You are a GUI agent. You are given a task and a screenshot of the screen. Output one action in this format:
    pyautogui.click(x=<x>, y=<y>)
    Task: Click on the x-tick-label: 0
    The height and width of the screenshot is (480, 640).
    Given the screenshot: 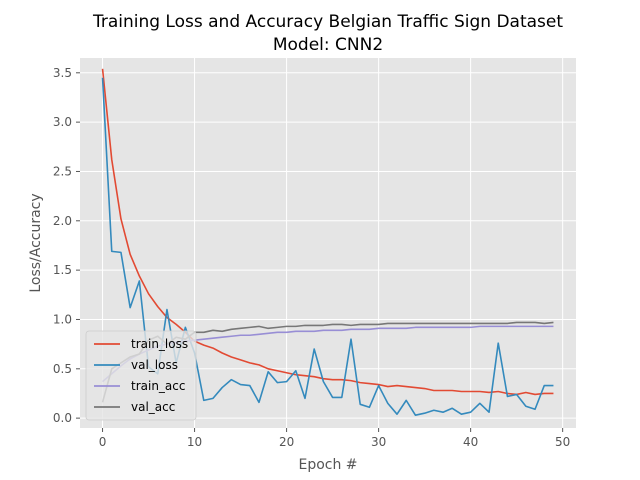 What is the action you would take?
    pyautogui.click(x=103, y=442)
    